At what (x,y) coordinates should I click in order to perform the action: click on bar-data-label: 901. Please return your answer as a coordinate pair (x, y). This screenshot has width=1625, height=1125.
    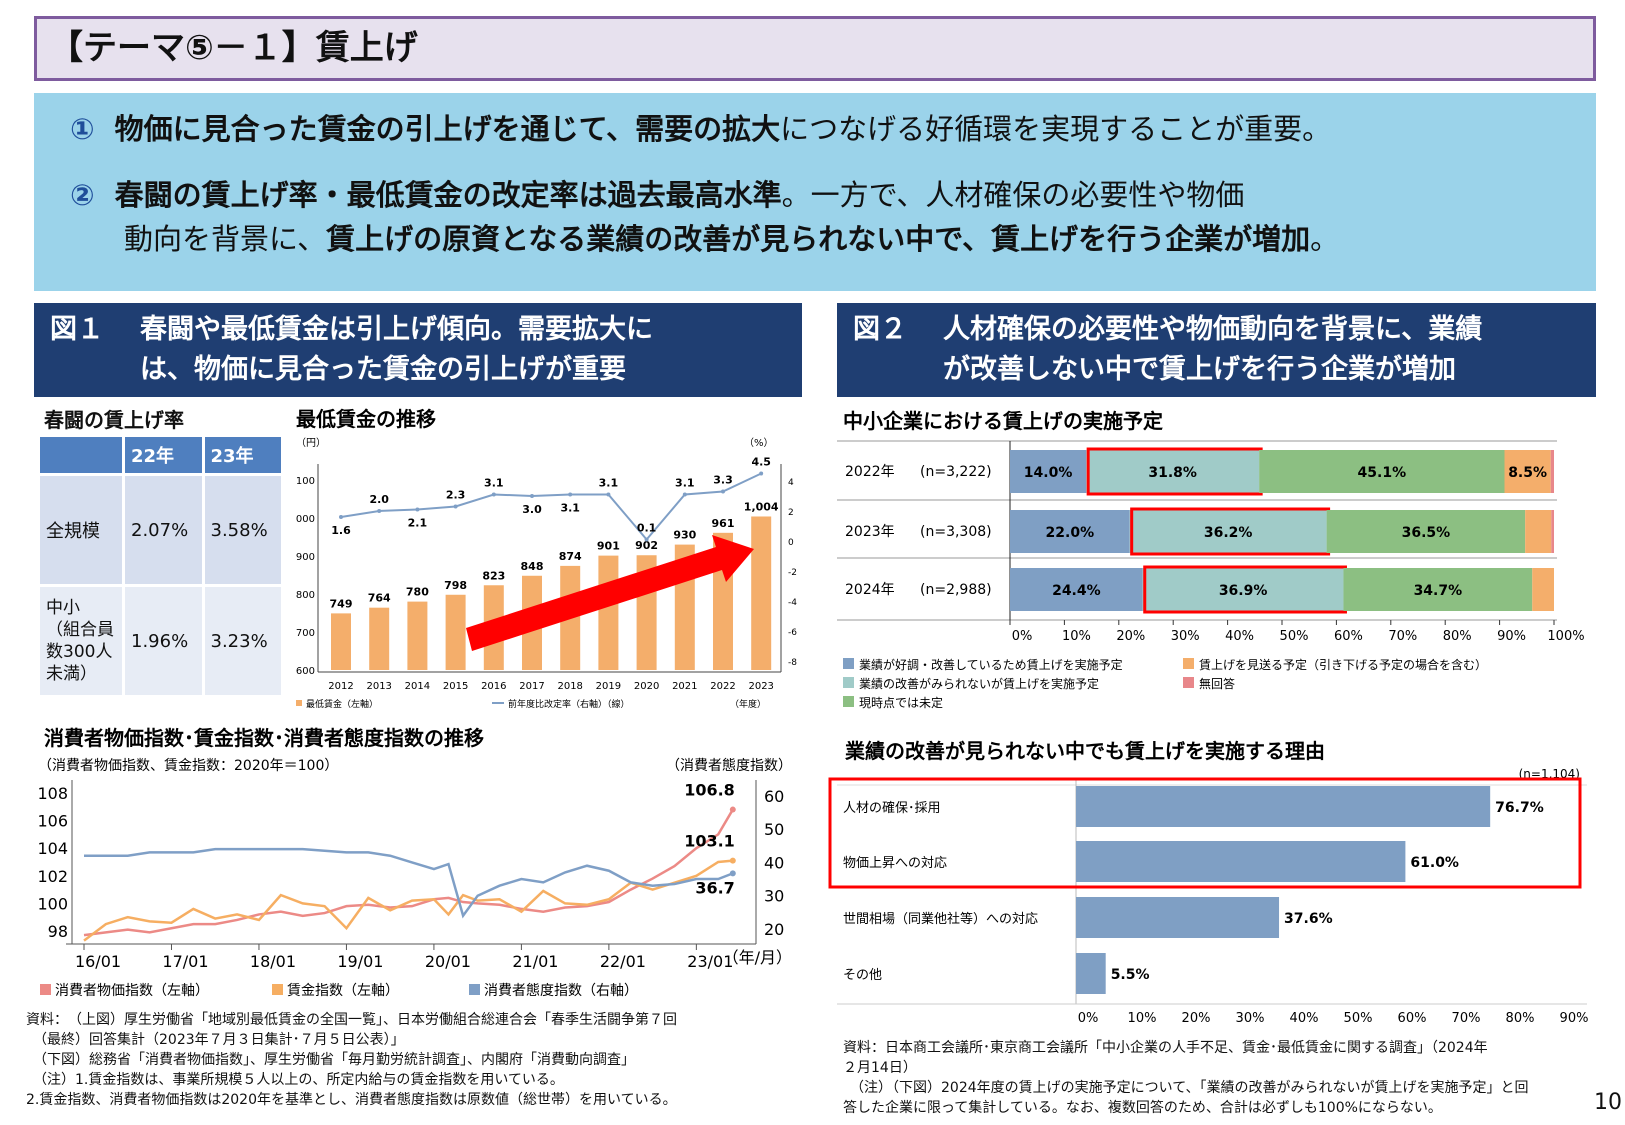
    Looking at the image, I should click on (608, 546).